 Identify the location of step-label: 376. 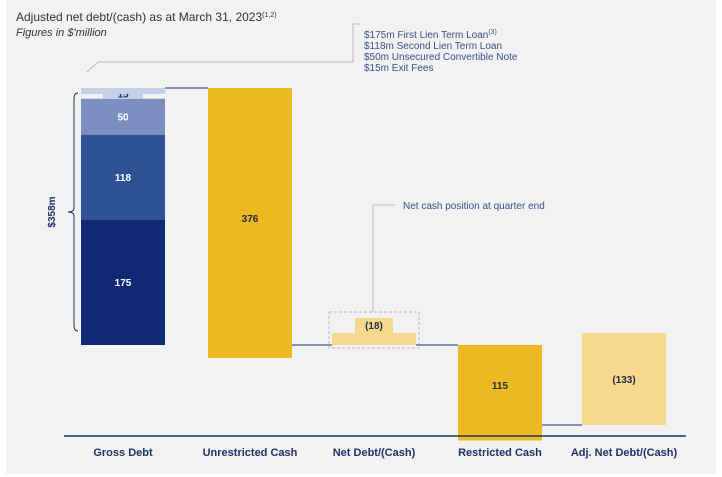
(250, 219).